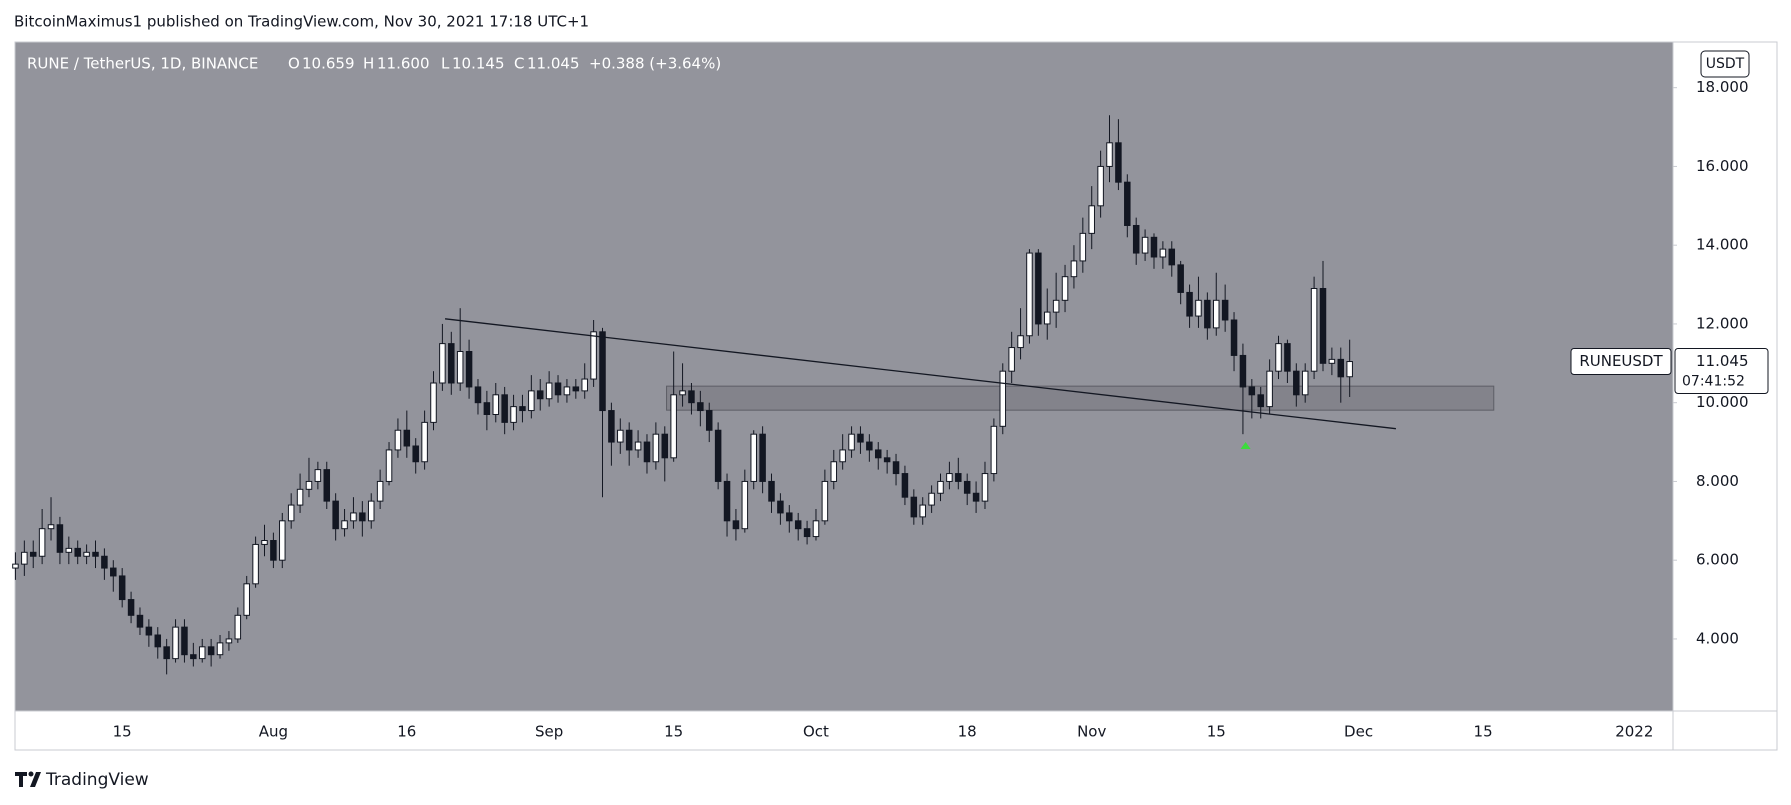 The image size is (1791, 805). I want to click on y-tick-label: 16.000, so click(1722, 166).